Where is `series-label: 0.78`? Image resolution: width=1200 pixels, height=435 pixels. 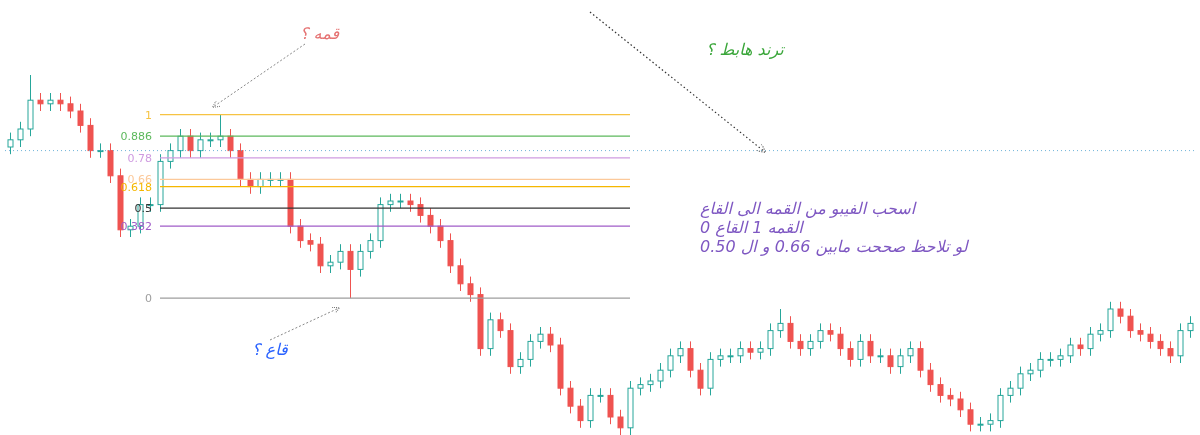
series-label: 0.78 is located at coordinates (139, 158).